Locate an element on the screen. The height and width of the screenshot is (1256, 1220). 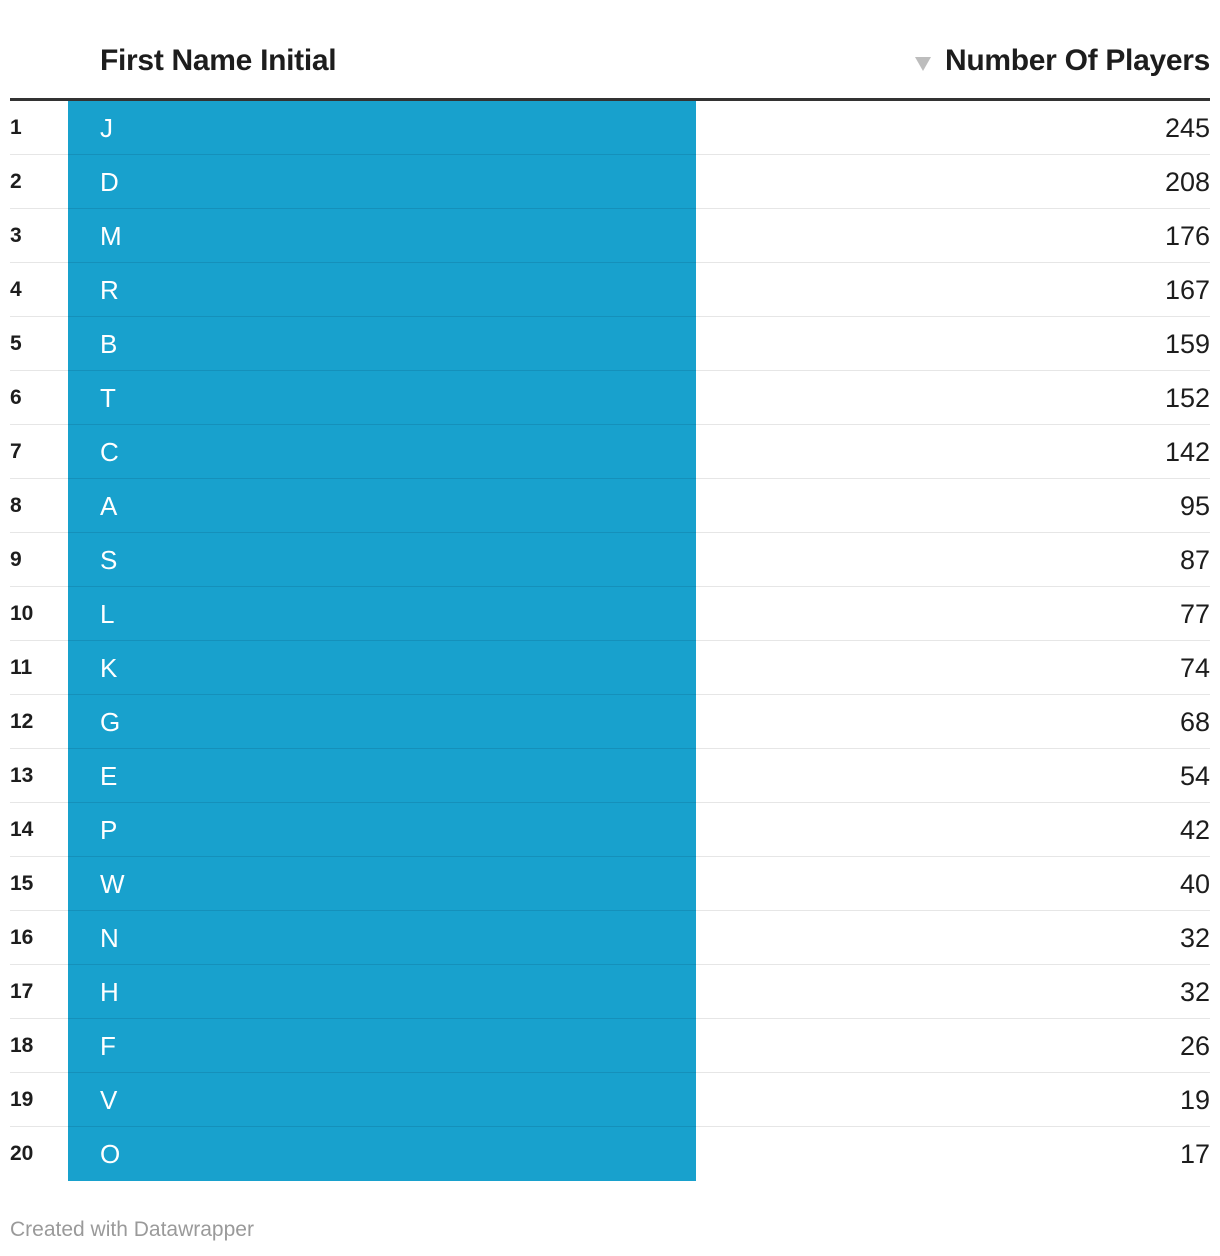
player-count-value: 42 is located at coordinates (1194, 830).